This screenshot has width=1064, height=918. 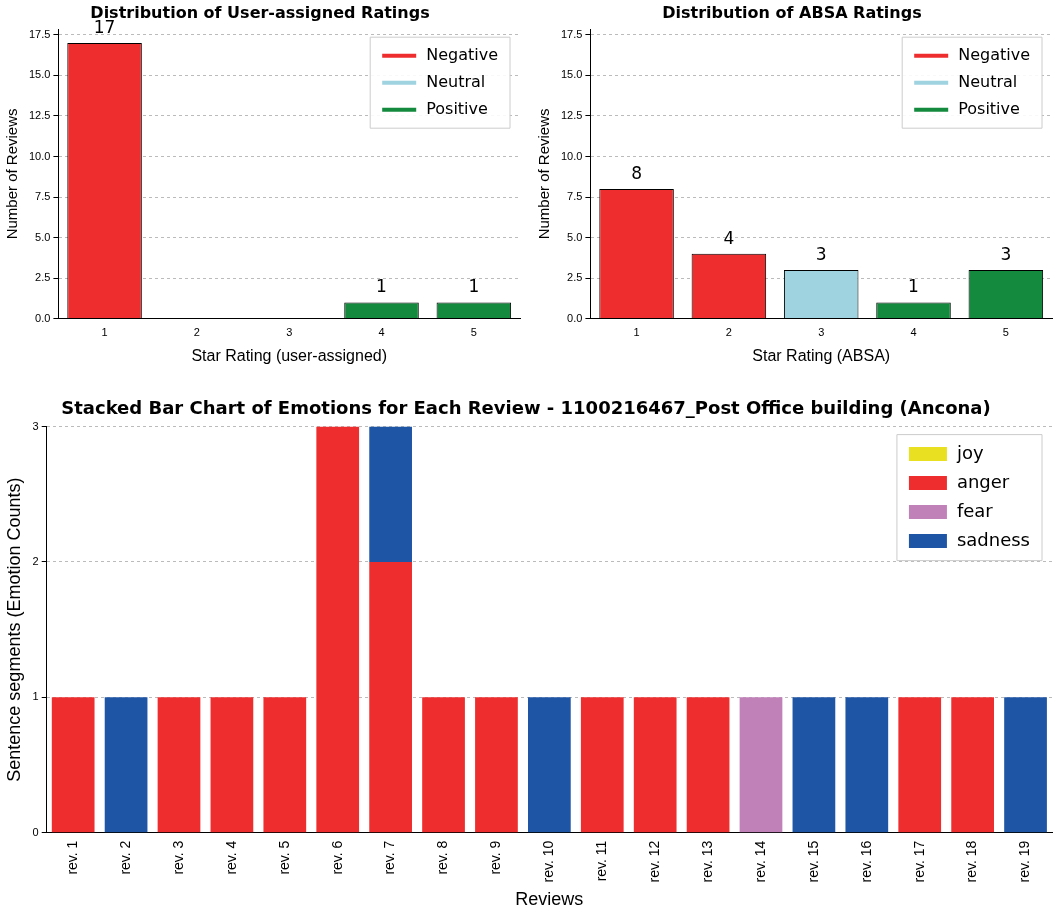 What do you see at coordinates (177, 857) in the screenshot?
I see `x-tick-label: rev. 3` at bounding box center [177, 857].